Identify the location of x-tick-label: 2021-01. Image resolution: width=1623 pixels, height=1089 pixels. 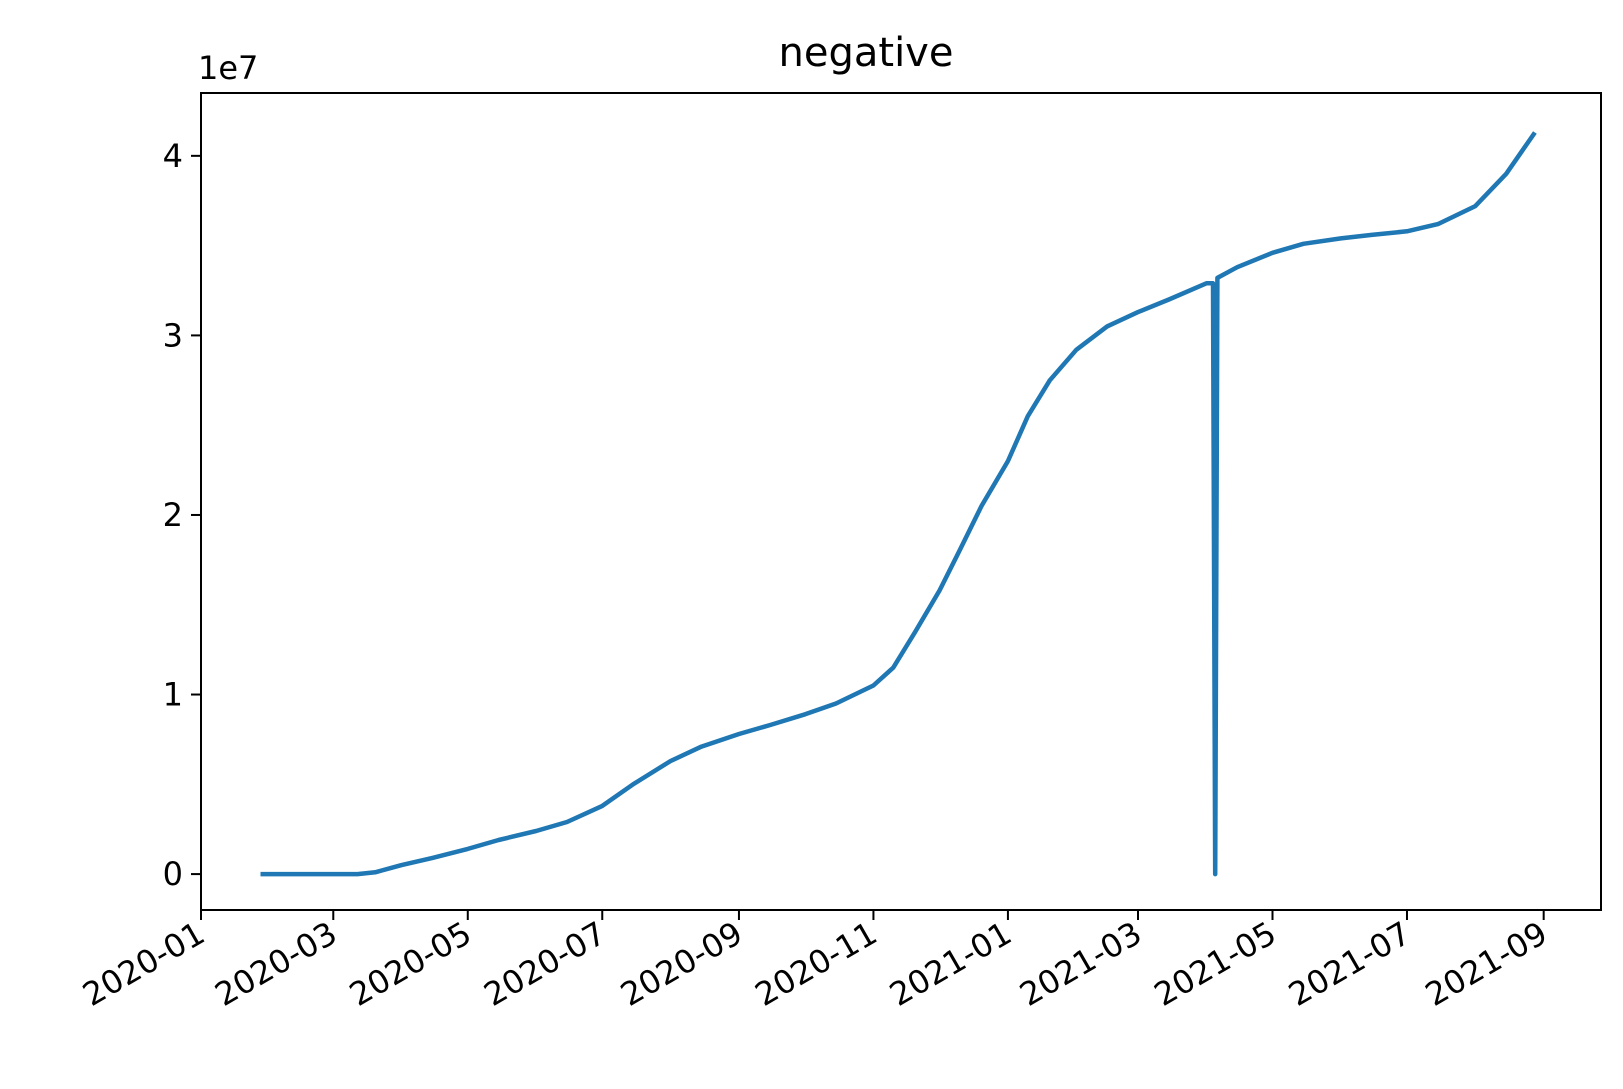
(950, 964).